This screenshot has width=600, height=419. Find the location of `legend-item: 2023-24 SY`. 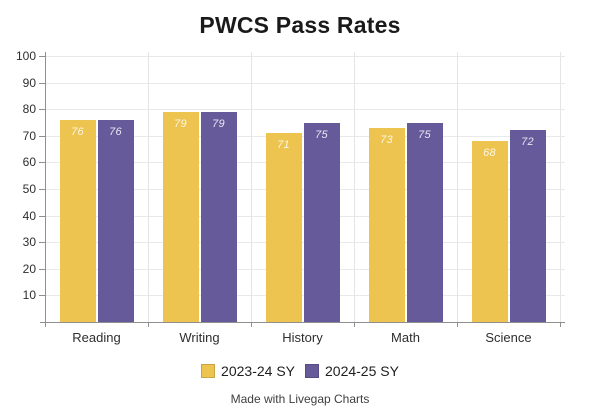

legend-item: 2023-24 SY is located at coordinates (248, 371).